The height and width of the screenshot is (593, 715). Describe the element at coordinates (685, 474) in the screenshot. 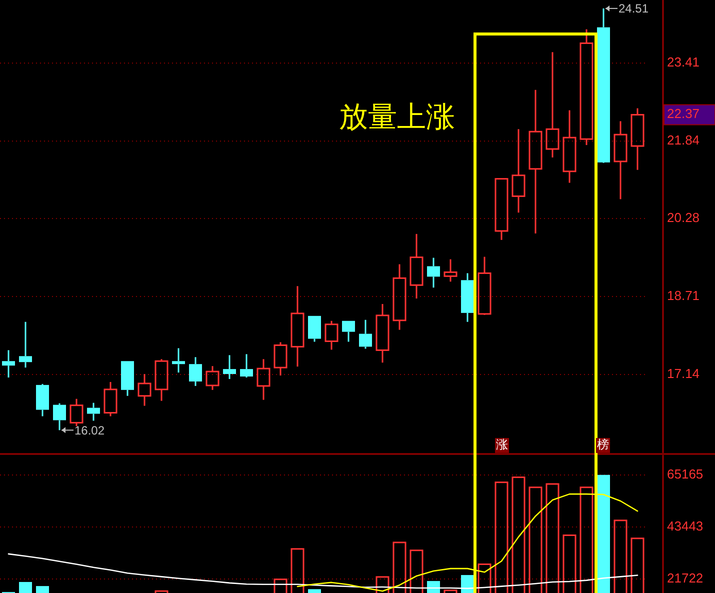

I see `y-tick-label: 65165` at that location.